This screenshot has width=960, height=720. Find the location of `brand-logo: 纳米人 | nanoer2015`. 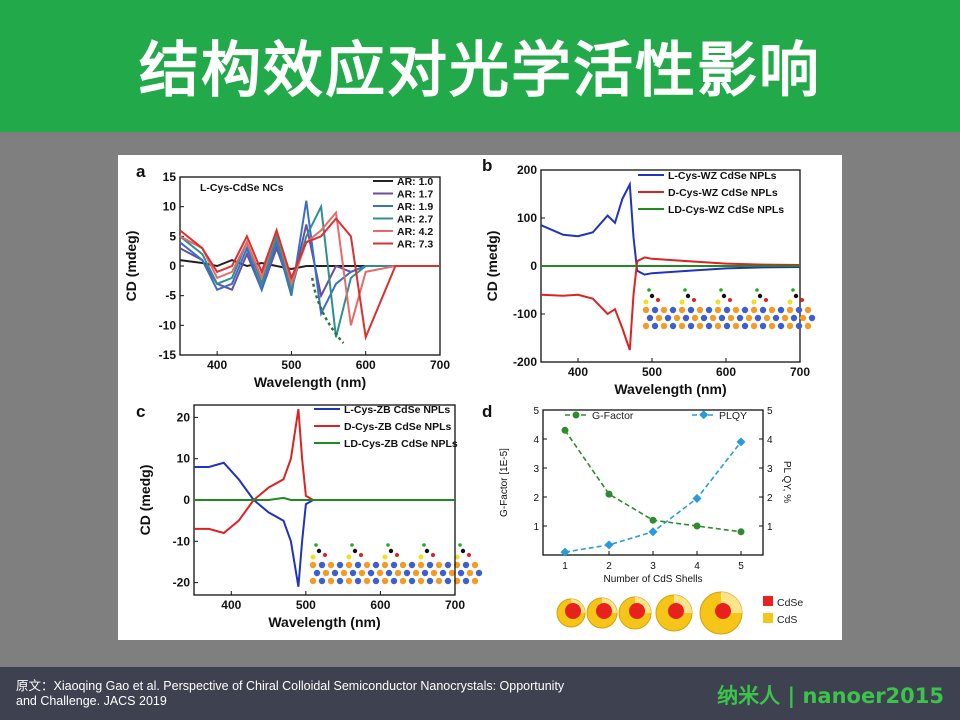

brand-logo: 纳米人 | nanoer2015 is located at coordinates (830, 696).